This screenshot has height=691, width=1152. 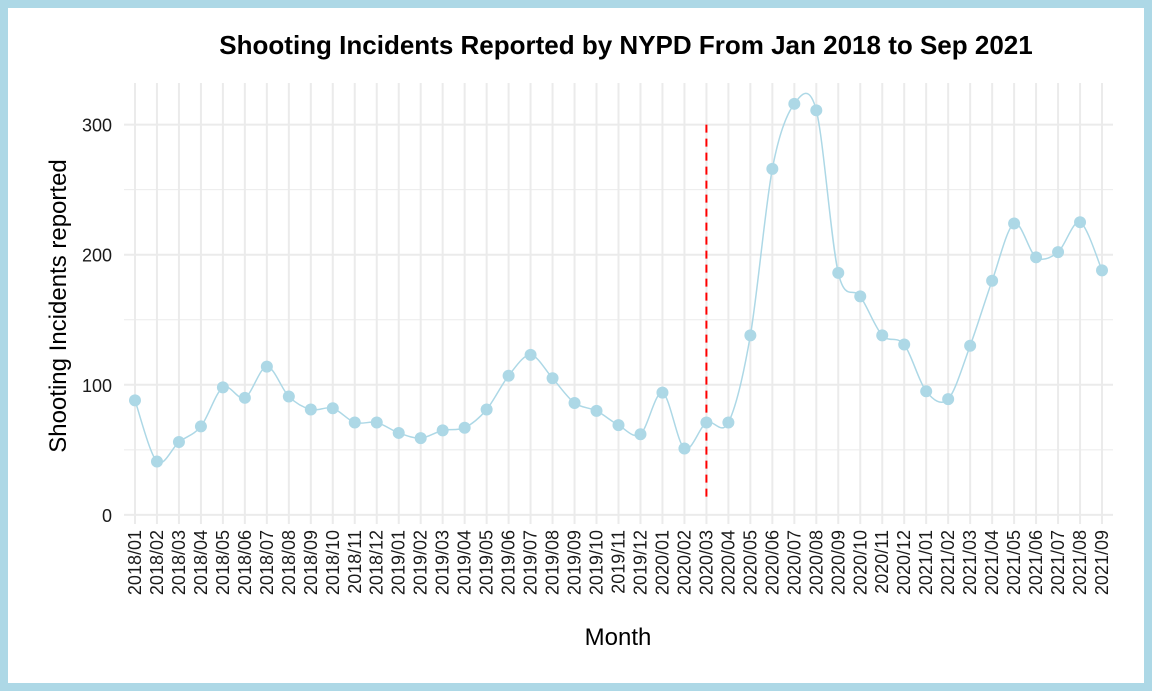 What do you see at coordinates (904, 562) in the screenshot?
I see `x-tick-label: 2020/12` at bounding box center [904, 562].